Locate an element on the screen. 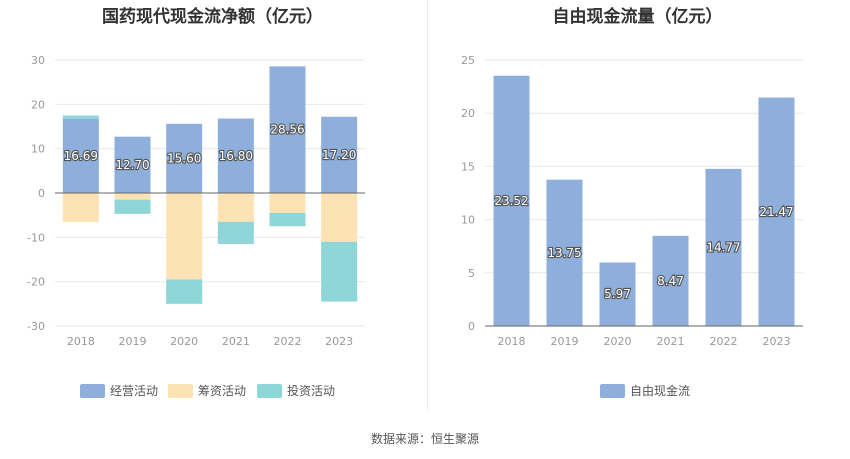 This screenshot has height=459, width=850. bar-2022 is located at coordinates (723, 247).